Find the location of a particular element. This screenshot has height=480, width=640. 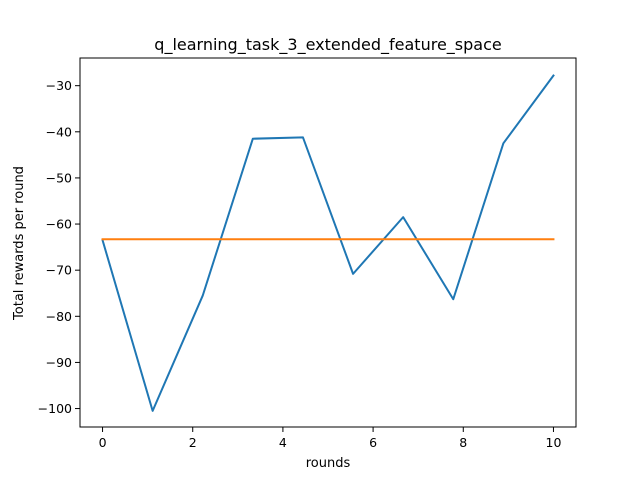

y-tick-label: −70 is located at coordinates (59, 270).